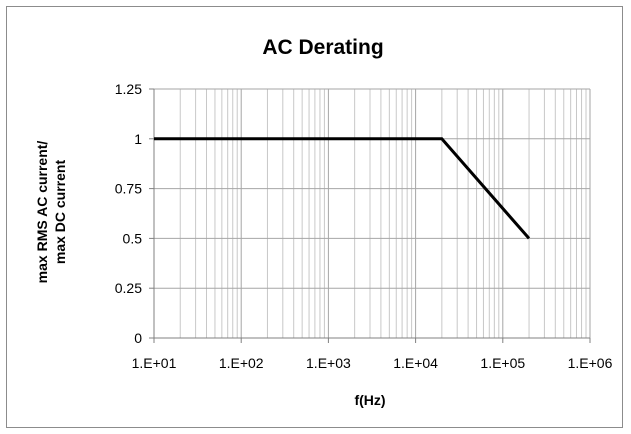 The width and height of the screenshot is (631, 434). What do you see at coordinates (128, 288) in the screenshot?
I see `y-tick-label: 0.25` at bounding box center [128, 288].